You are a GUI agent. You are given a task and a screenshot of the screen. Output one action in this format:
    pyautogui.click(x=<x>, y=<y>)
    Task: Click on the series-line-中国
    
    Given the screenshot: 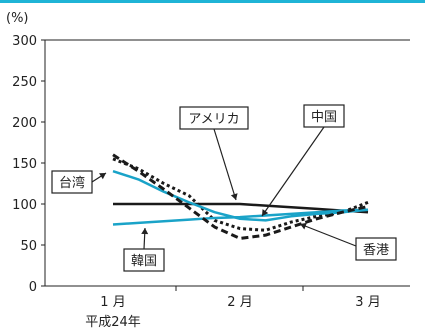 What is the action you would take?
    pyautogui.click(x=240, y=194)
    